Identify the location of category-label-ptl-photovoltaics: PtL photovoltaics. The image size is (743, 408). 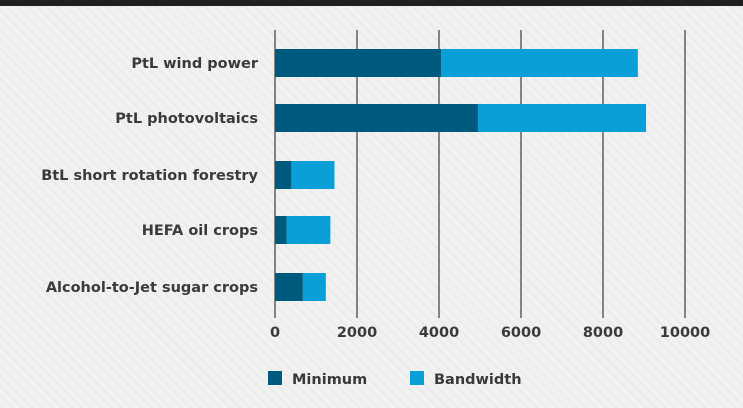
(186, 119).